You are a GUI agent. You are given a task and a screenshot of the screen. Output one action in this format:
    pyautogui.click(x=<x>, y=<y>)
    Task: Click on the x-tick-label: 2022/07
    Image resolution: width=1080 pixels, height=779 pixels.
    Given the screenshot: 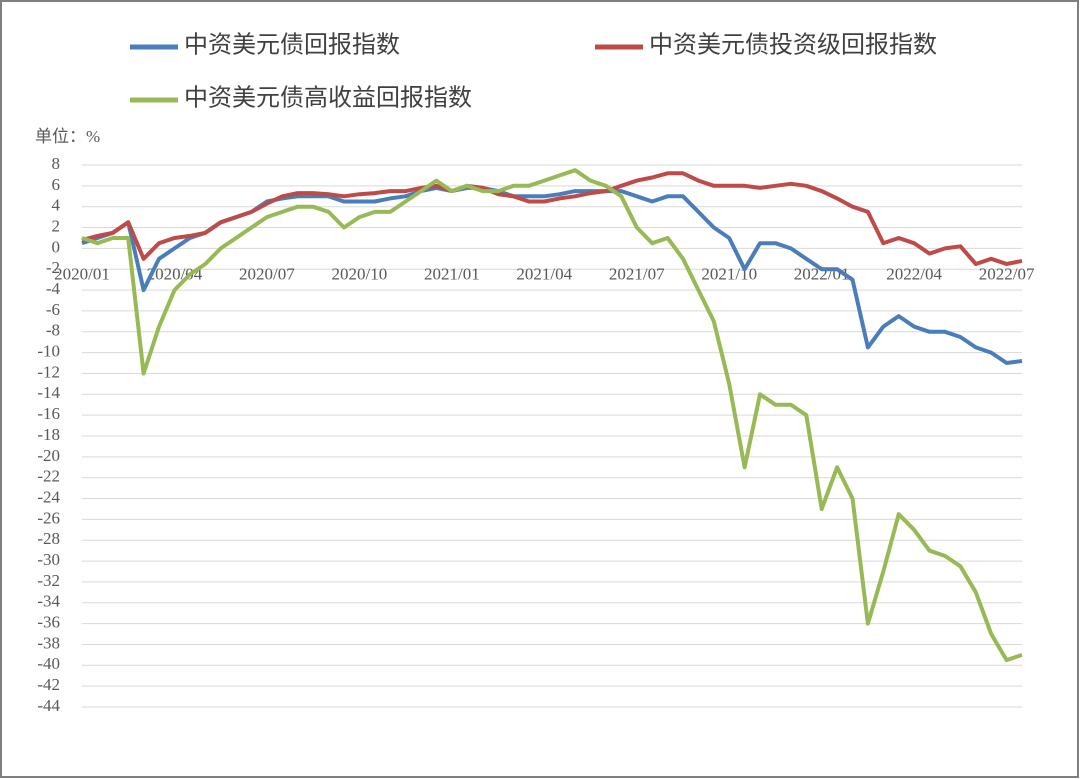 What is the action you would take?
    pyautogui.click(x=1007, y=273)
    